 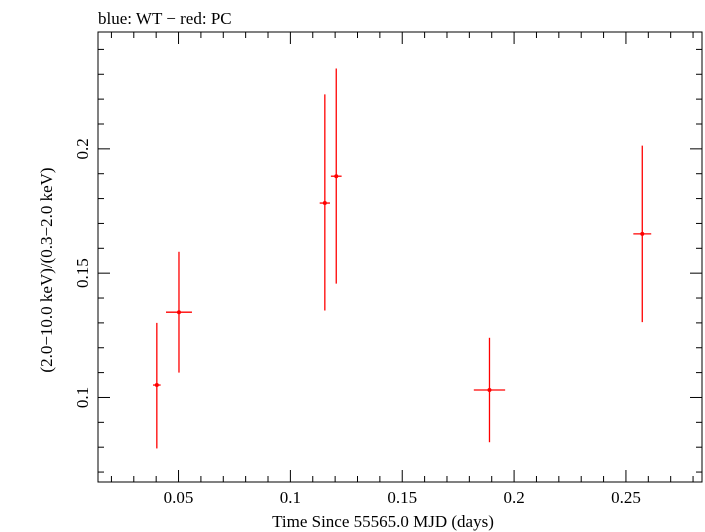 What do you see at coordinates (82, 273) in the screenshot?
I see `y-tick-label: 0.15` at bounding box center [82, 273].